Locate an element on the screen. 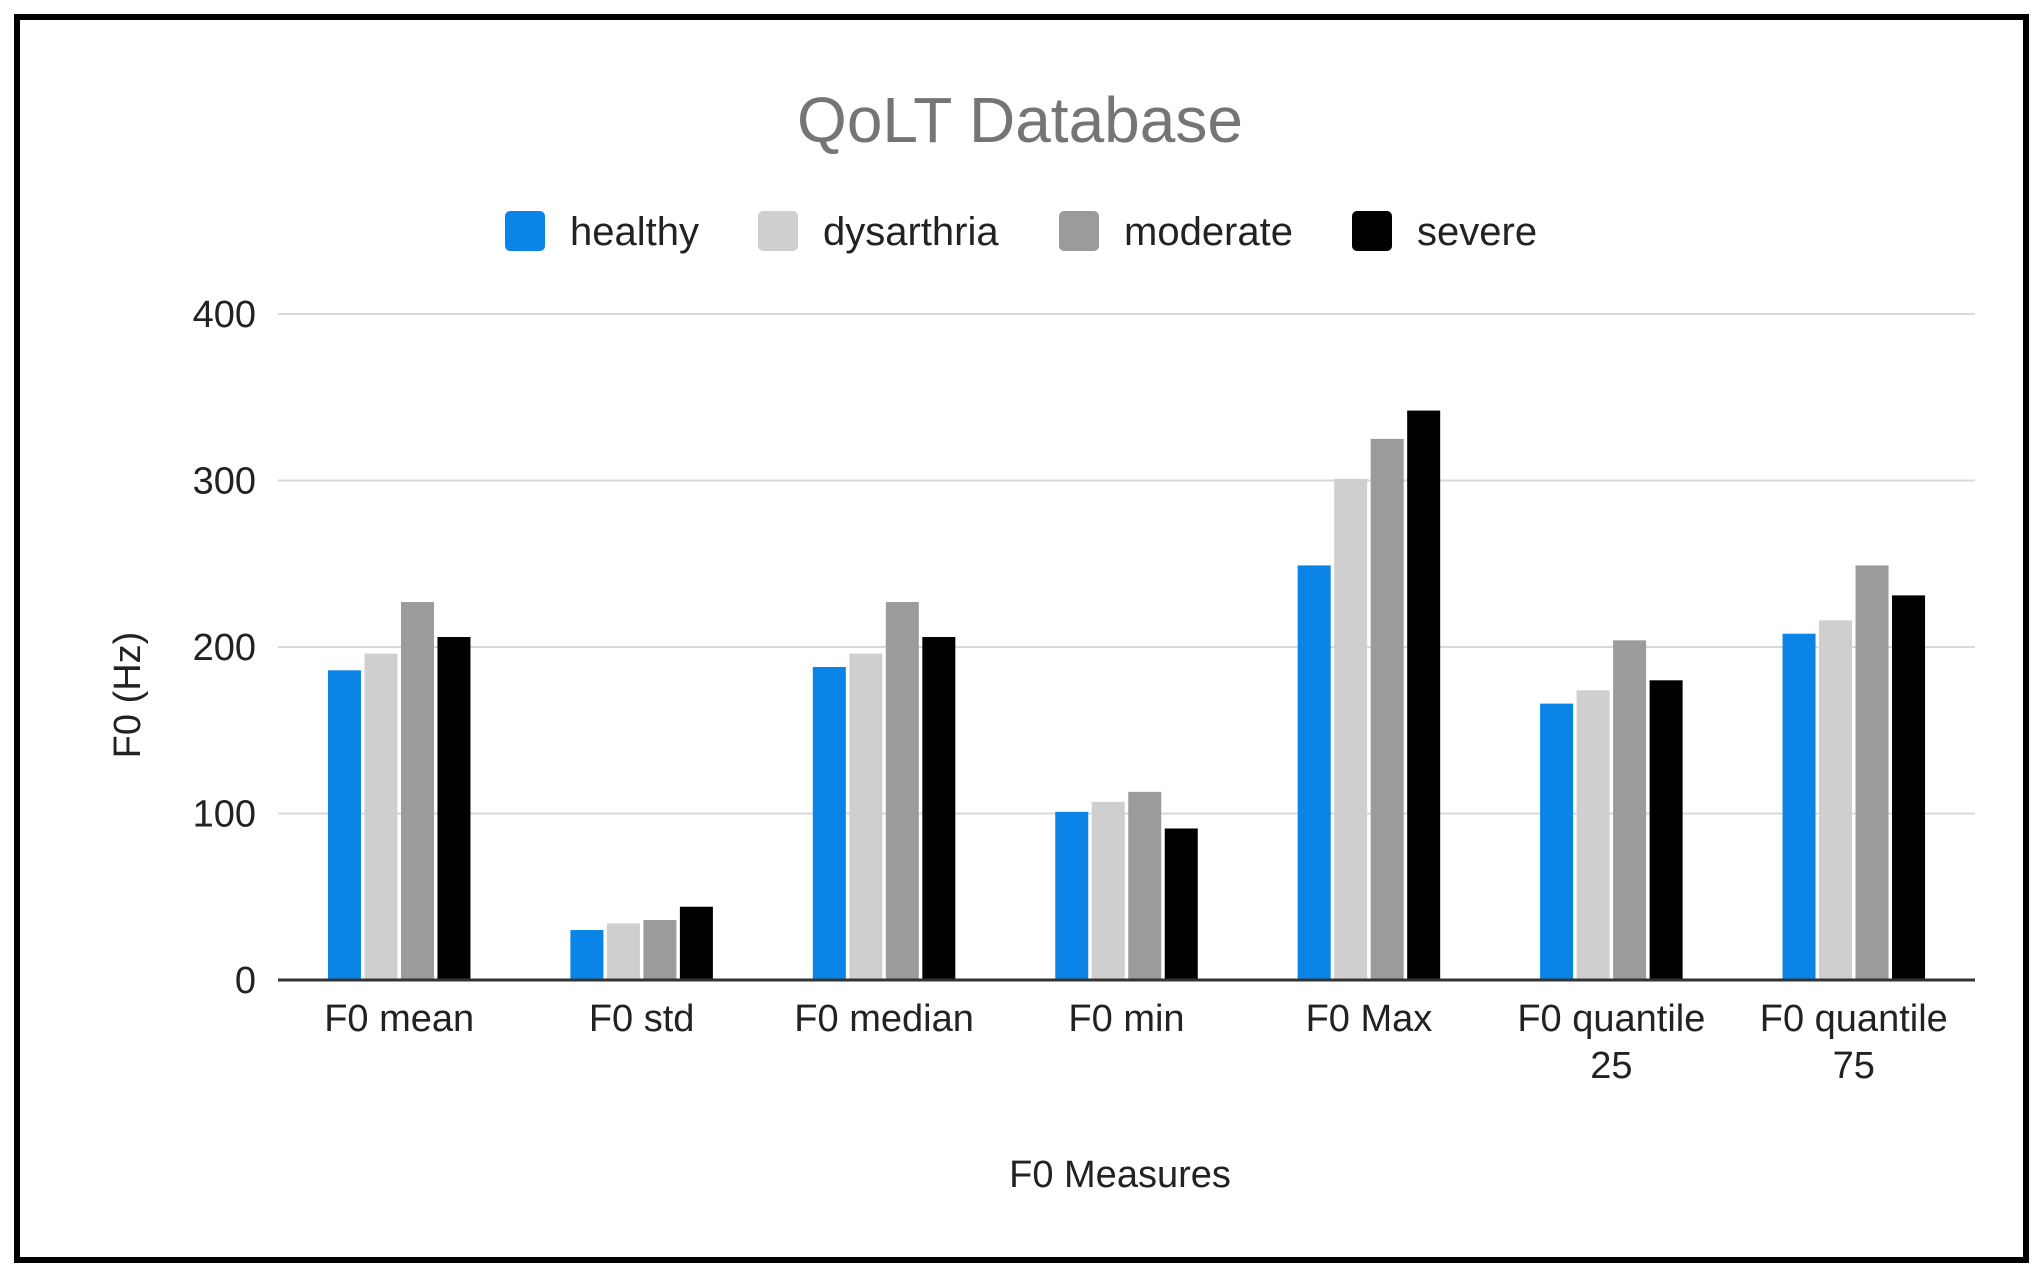 The image size is (2043, 1279). x-tick-label: F0 std is located at coordinates (642, 1019).